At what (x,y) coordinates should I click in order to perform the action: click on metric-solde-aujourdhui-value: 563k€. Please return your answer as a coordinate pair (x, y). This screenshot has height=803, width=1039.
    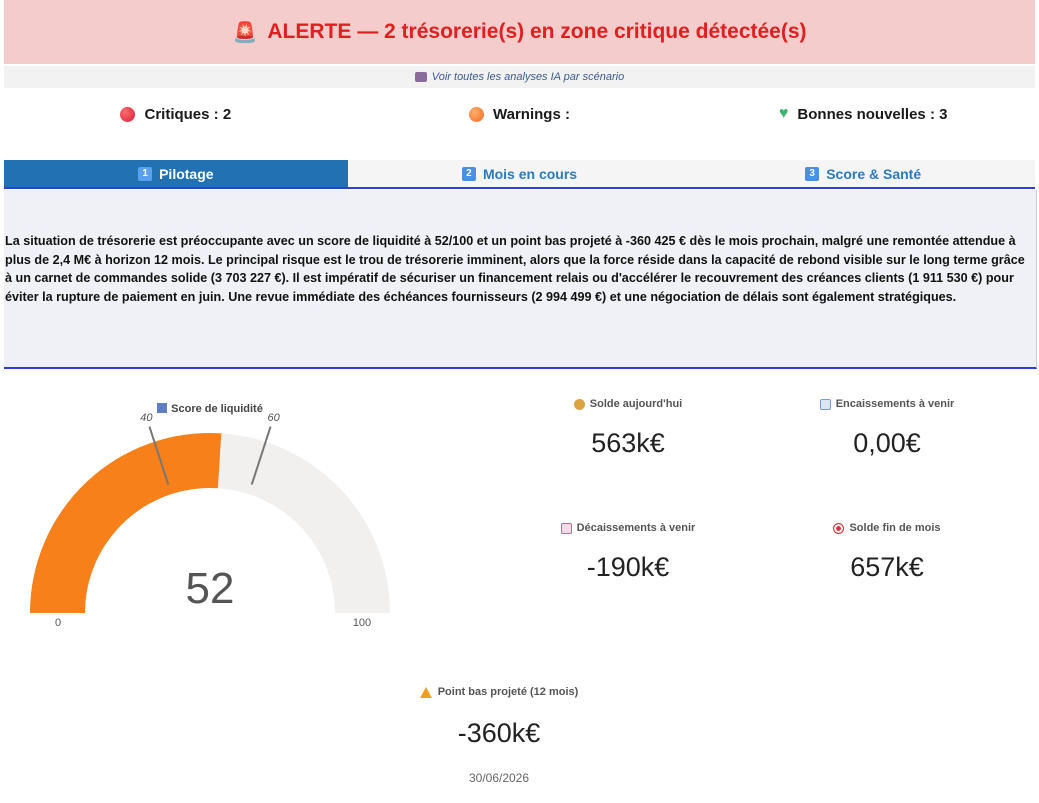
    Looking at the image, I should click on (628, 443).